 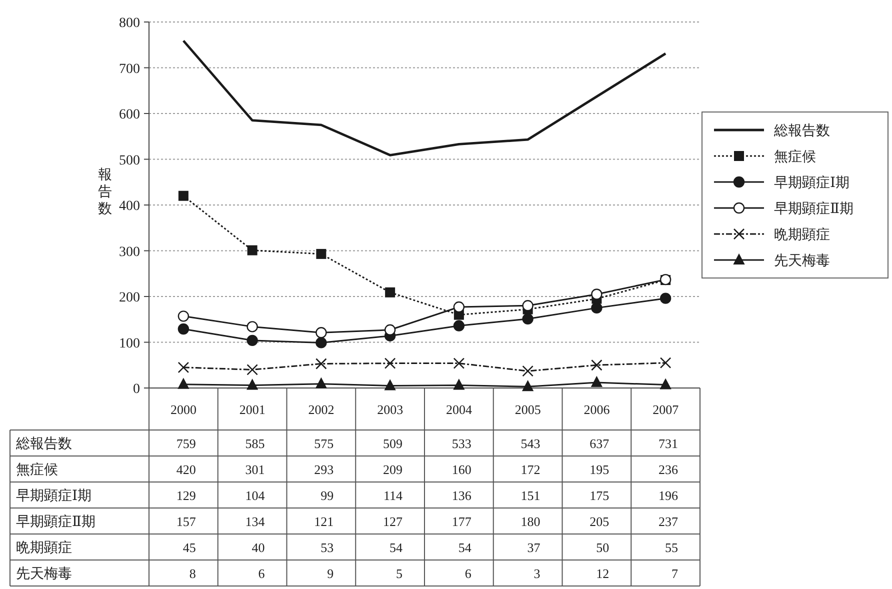 What do you see at coordinates (534, 547) in the screenshot?
I see `data-label: 37` at bounding box center [534, 547].